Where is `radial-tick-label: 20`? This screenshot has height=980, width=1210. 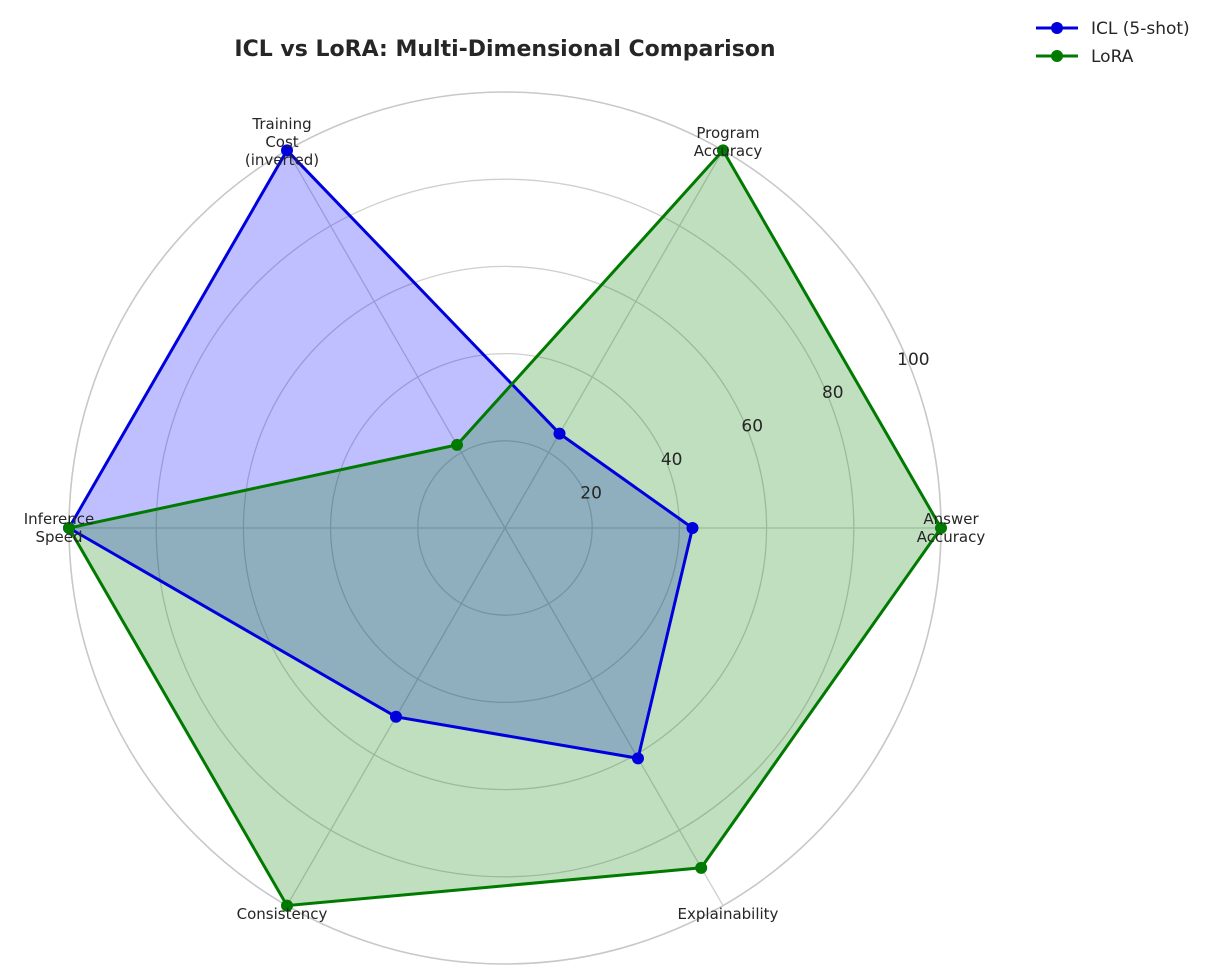
radial-tick-label: 20 is located at coordinates (591, 493).